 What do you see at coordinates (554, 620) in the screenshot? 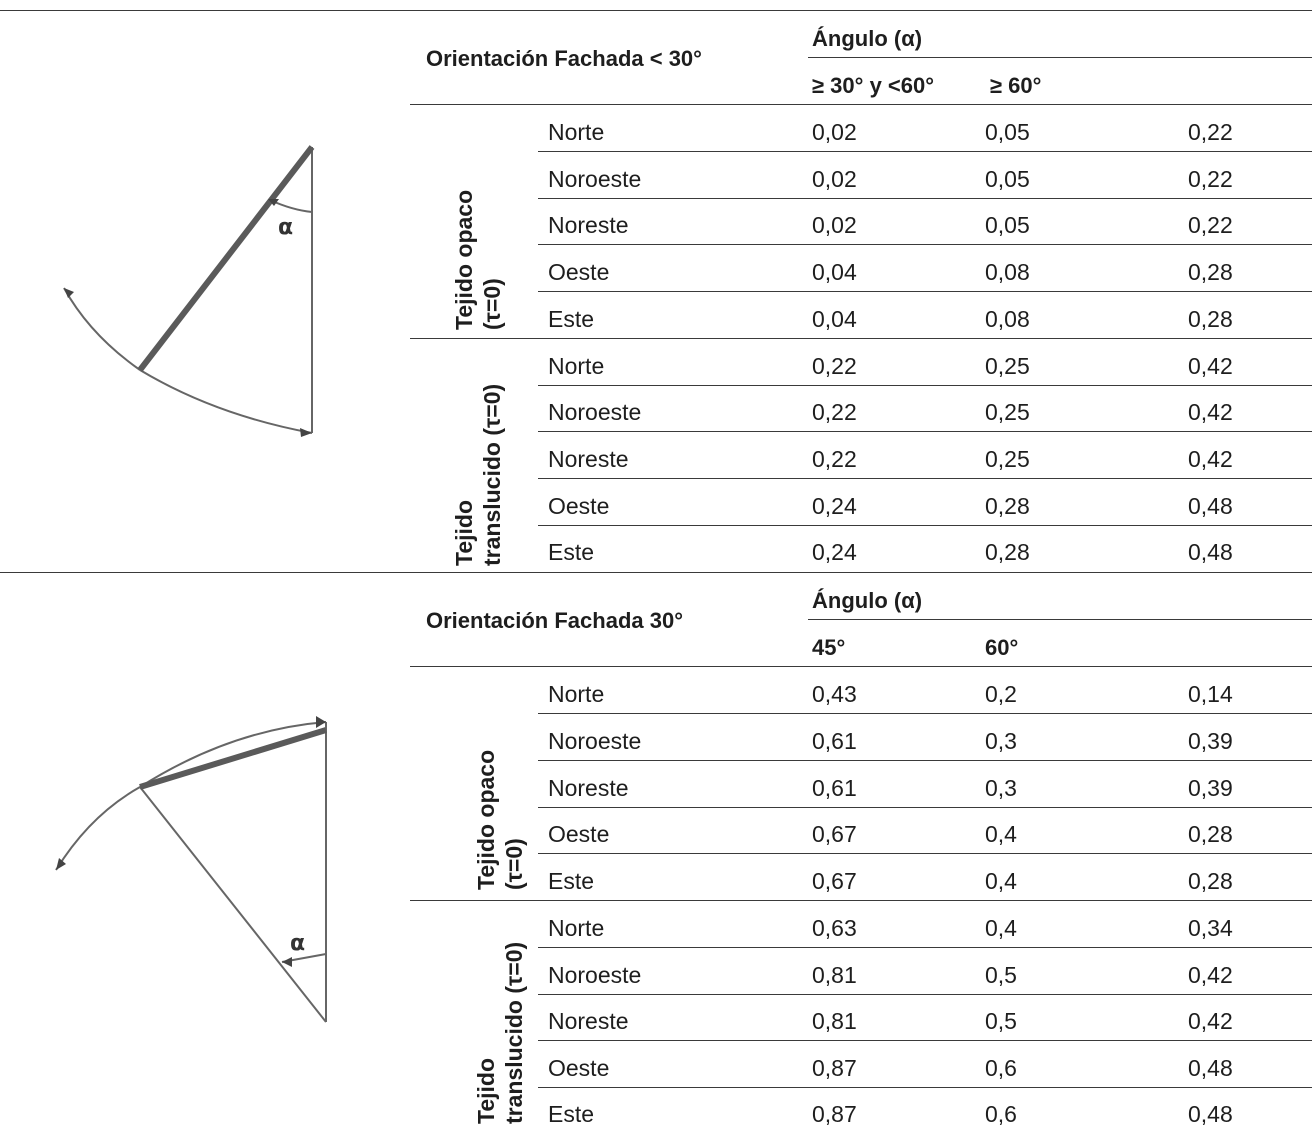
I see `facade-orientation-header: Orientación Fachada 30°` at bounding box center [554, 620].